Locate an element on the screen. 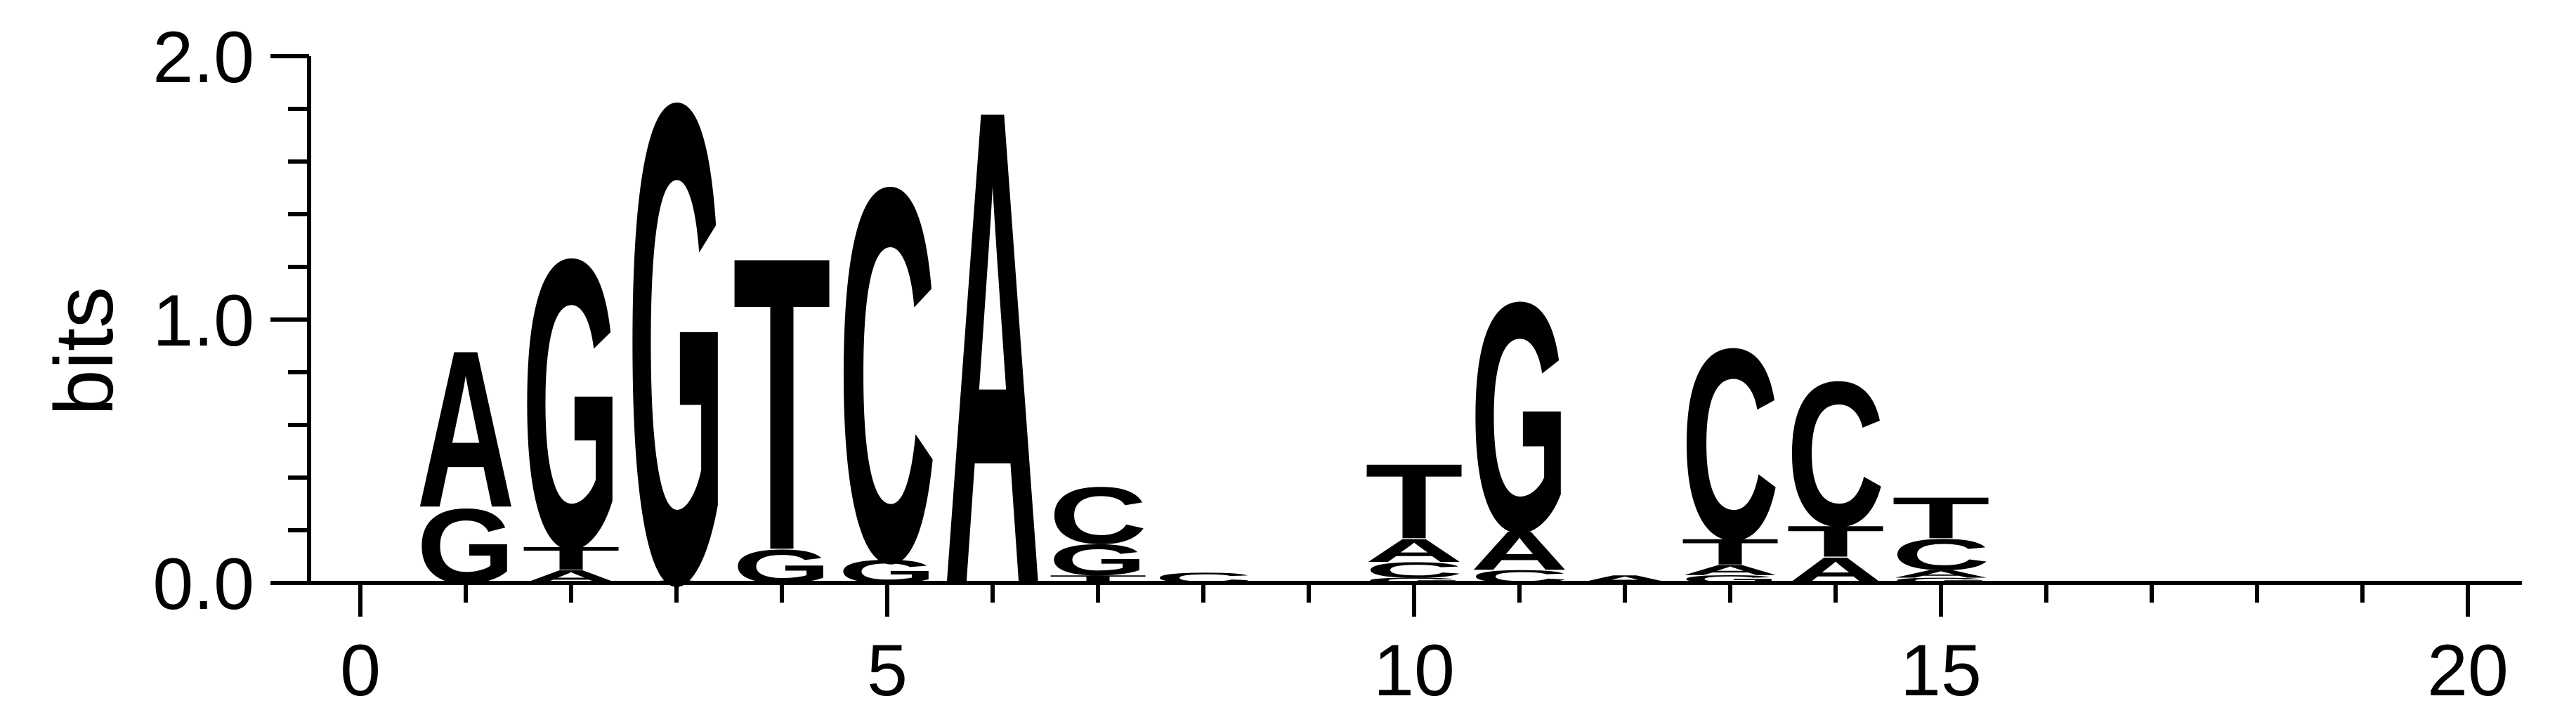  x-tick-label: 20 is located at coordinates (2468, 670).